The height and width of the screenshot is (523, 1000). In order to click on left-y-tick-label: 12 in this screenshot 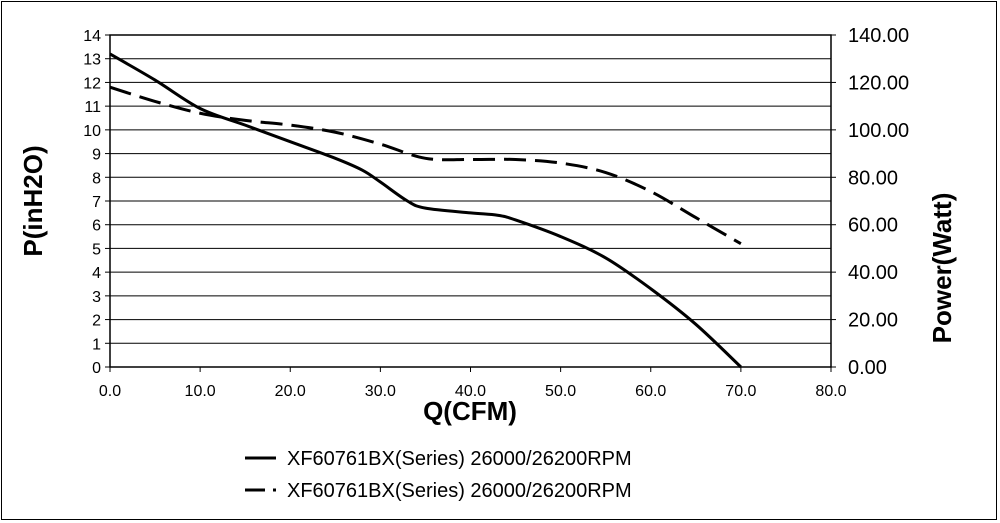, I will do `click(92, 83)`.